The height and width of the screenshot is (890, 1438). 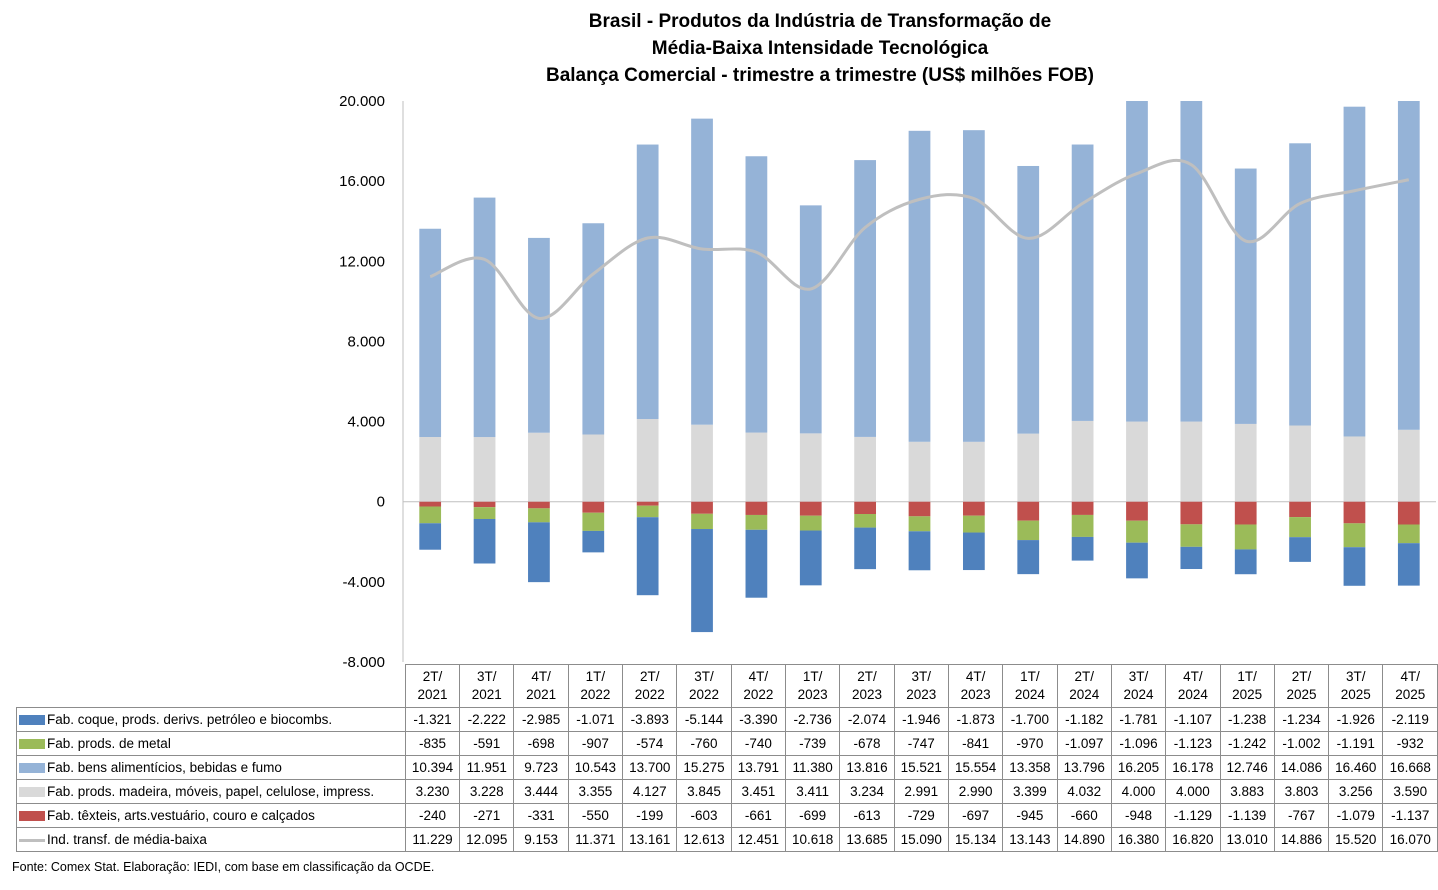 What do you see at coordinates (487, 686) in the screenshot?
I see `x-tick-label: 3T/2021` at bounding box center [487, 686].